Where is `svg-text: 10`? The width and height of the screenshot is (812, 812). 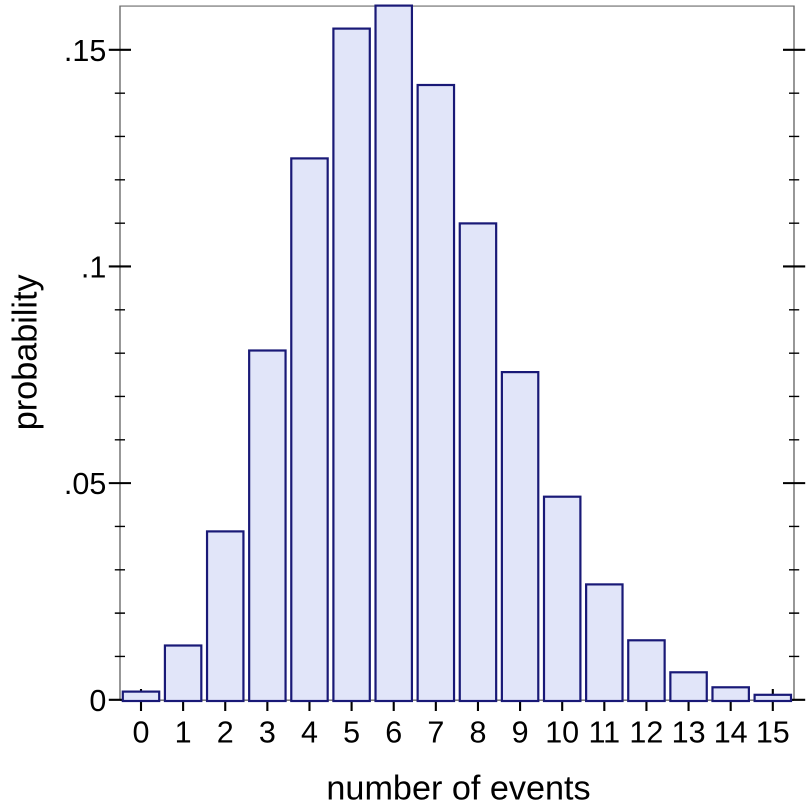 svg-text: 10 is located at coordinates (562, 733).